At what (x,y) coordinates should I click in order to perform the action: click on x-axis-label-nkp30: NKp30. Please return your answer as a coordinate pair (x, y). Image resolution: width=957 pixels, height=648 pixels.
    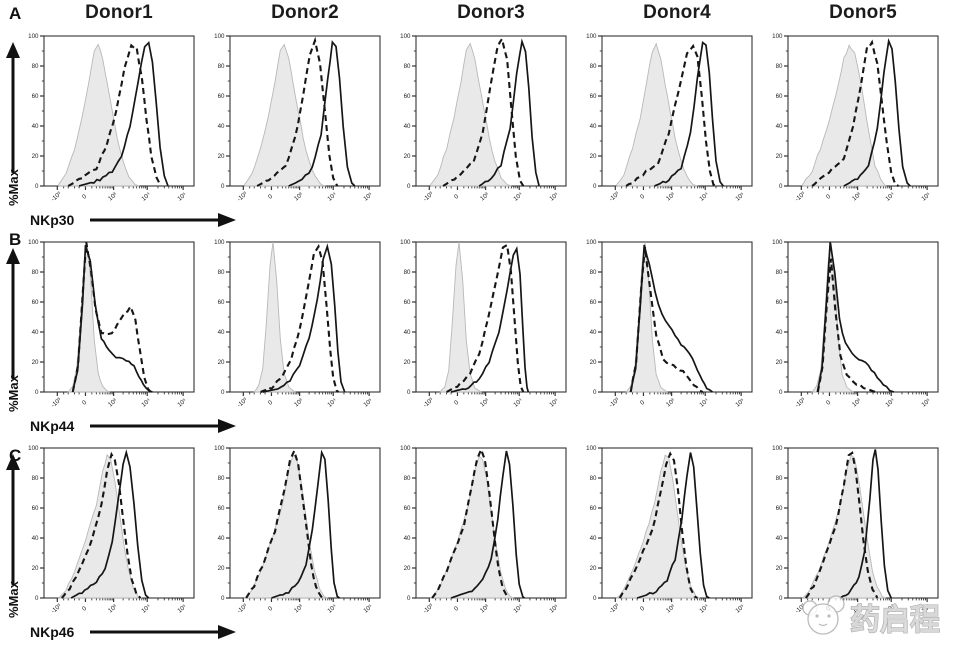
    Looking at the image, I should click on (52, 220).